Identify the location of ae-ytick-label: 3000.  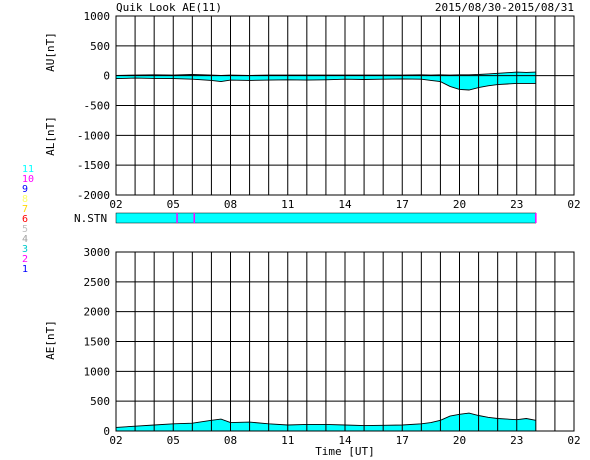
(97, 252).